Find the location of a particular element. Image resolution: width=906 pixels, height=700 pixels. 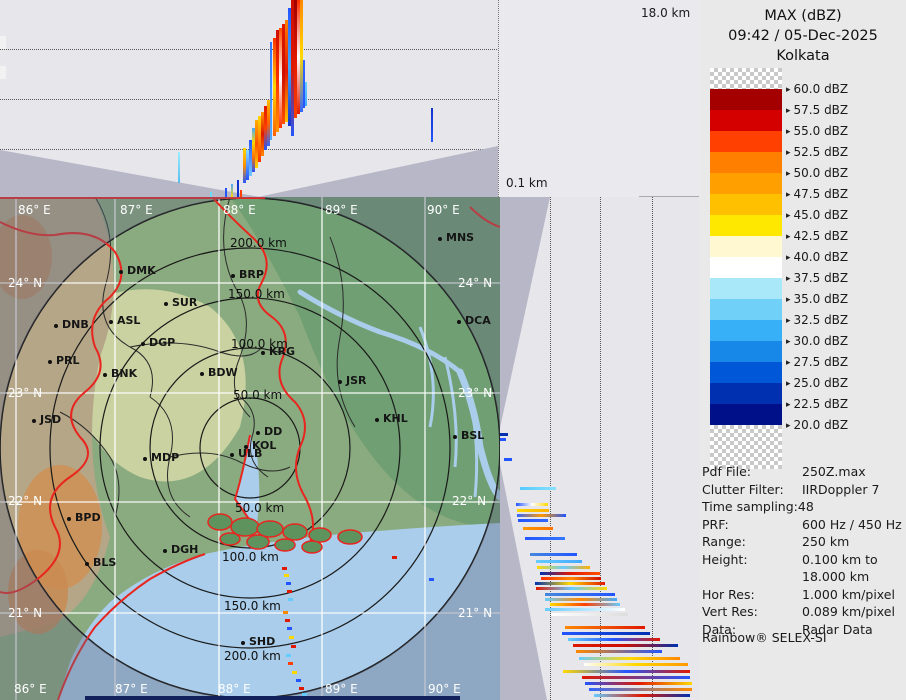

window-edge-artifact is located at coordinates (272, 698).